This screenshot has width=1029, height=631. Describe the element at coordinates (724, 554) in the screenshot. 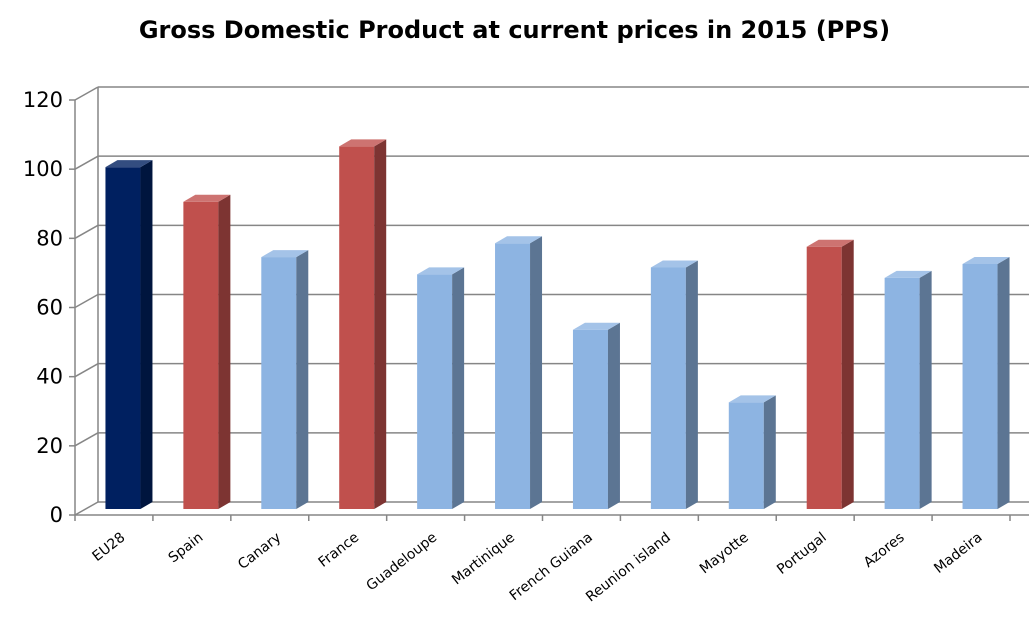

I see `x-tick-label: Mayotte` at that location.